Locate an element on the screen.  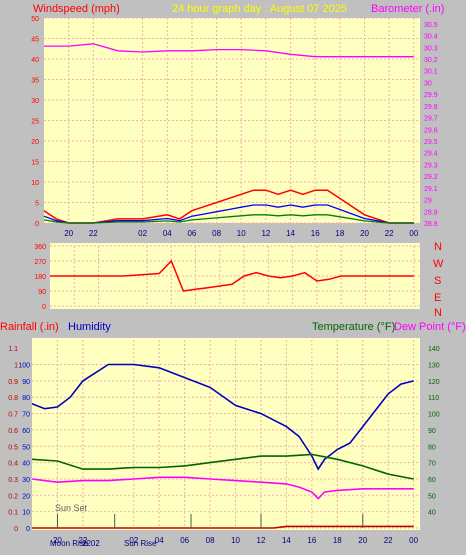
temperature-tick-label: 80 is located at coordinates (432, 447).